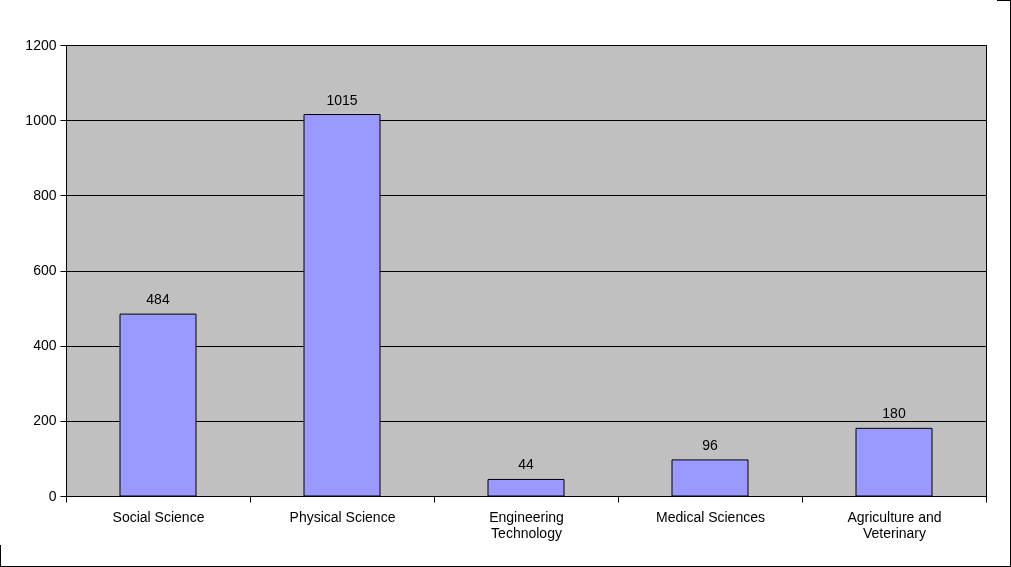 The image size is (1011, 567). Describe the element at coordinates (45, 345) in the screenshot. I see `y-tick-label: 400` at that location.